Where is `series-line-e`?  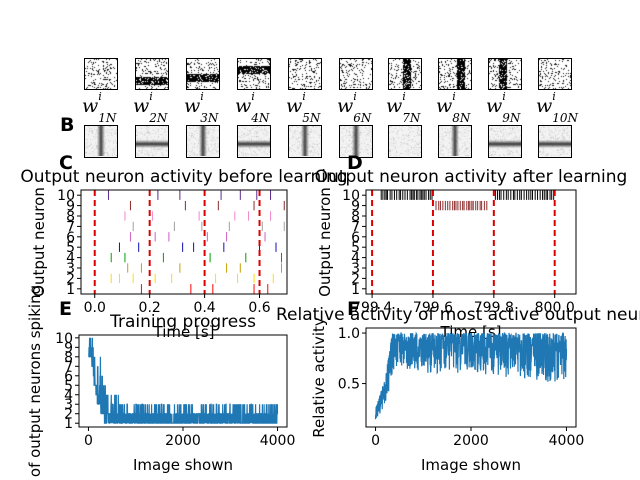 series-line-e is located at coordinates (183, 380).